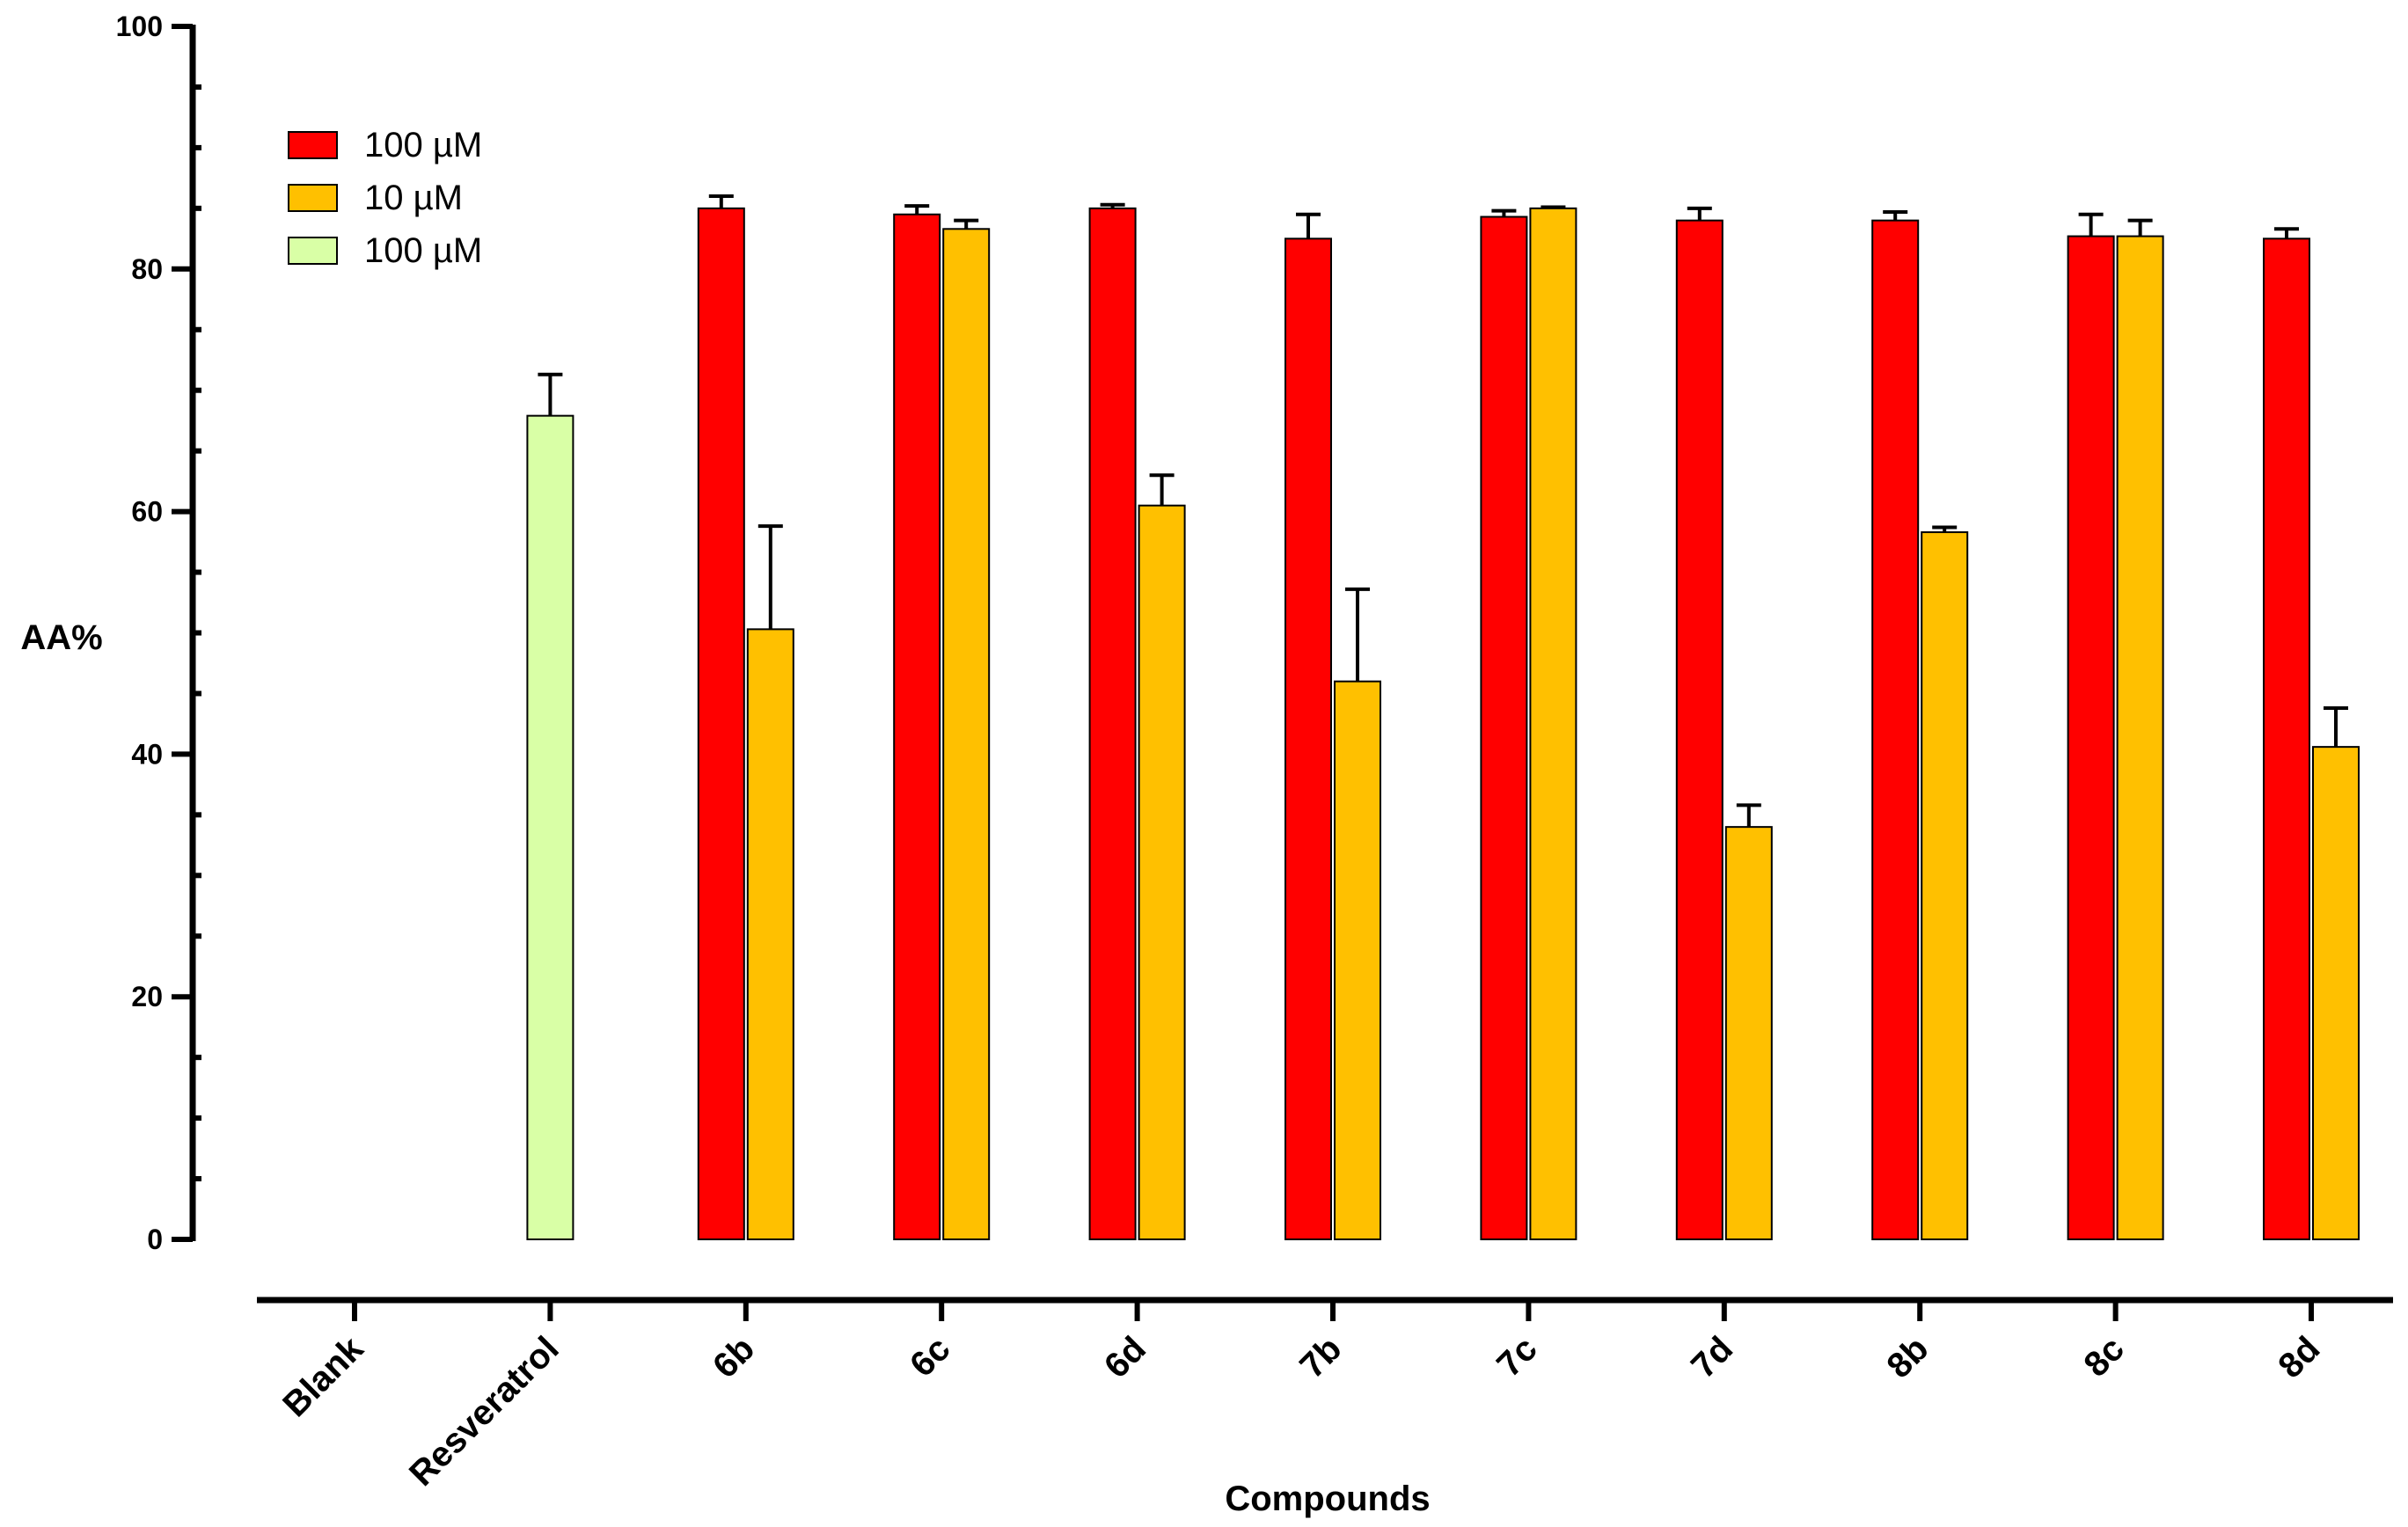 Image resolution: width=2408 pixels, height=1527 pixels. Describe the element at coordinates (1125, 1357) in the screenshot. I see `x-category-label: 6d` at that location.